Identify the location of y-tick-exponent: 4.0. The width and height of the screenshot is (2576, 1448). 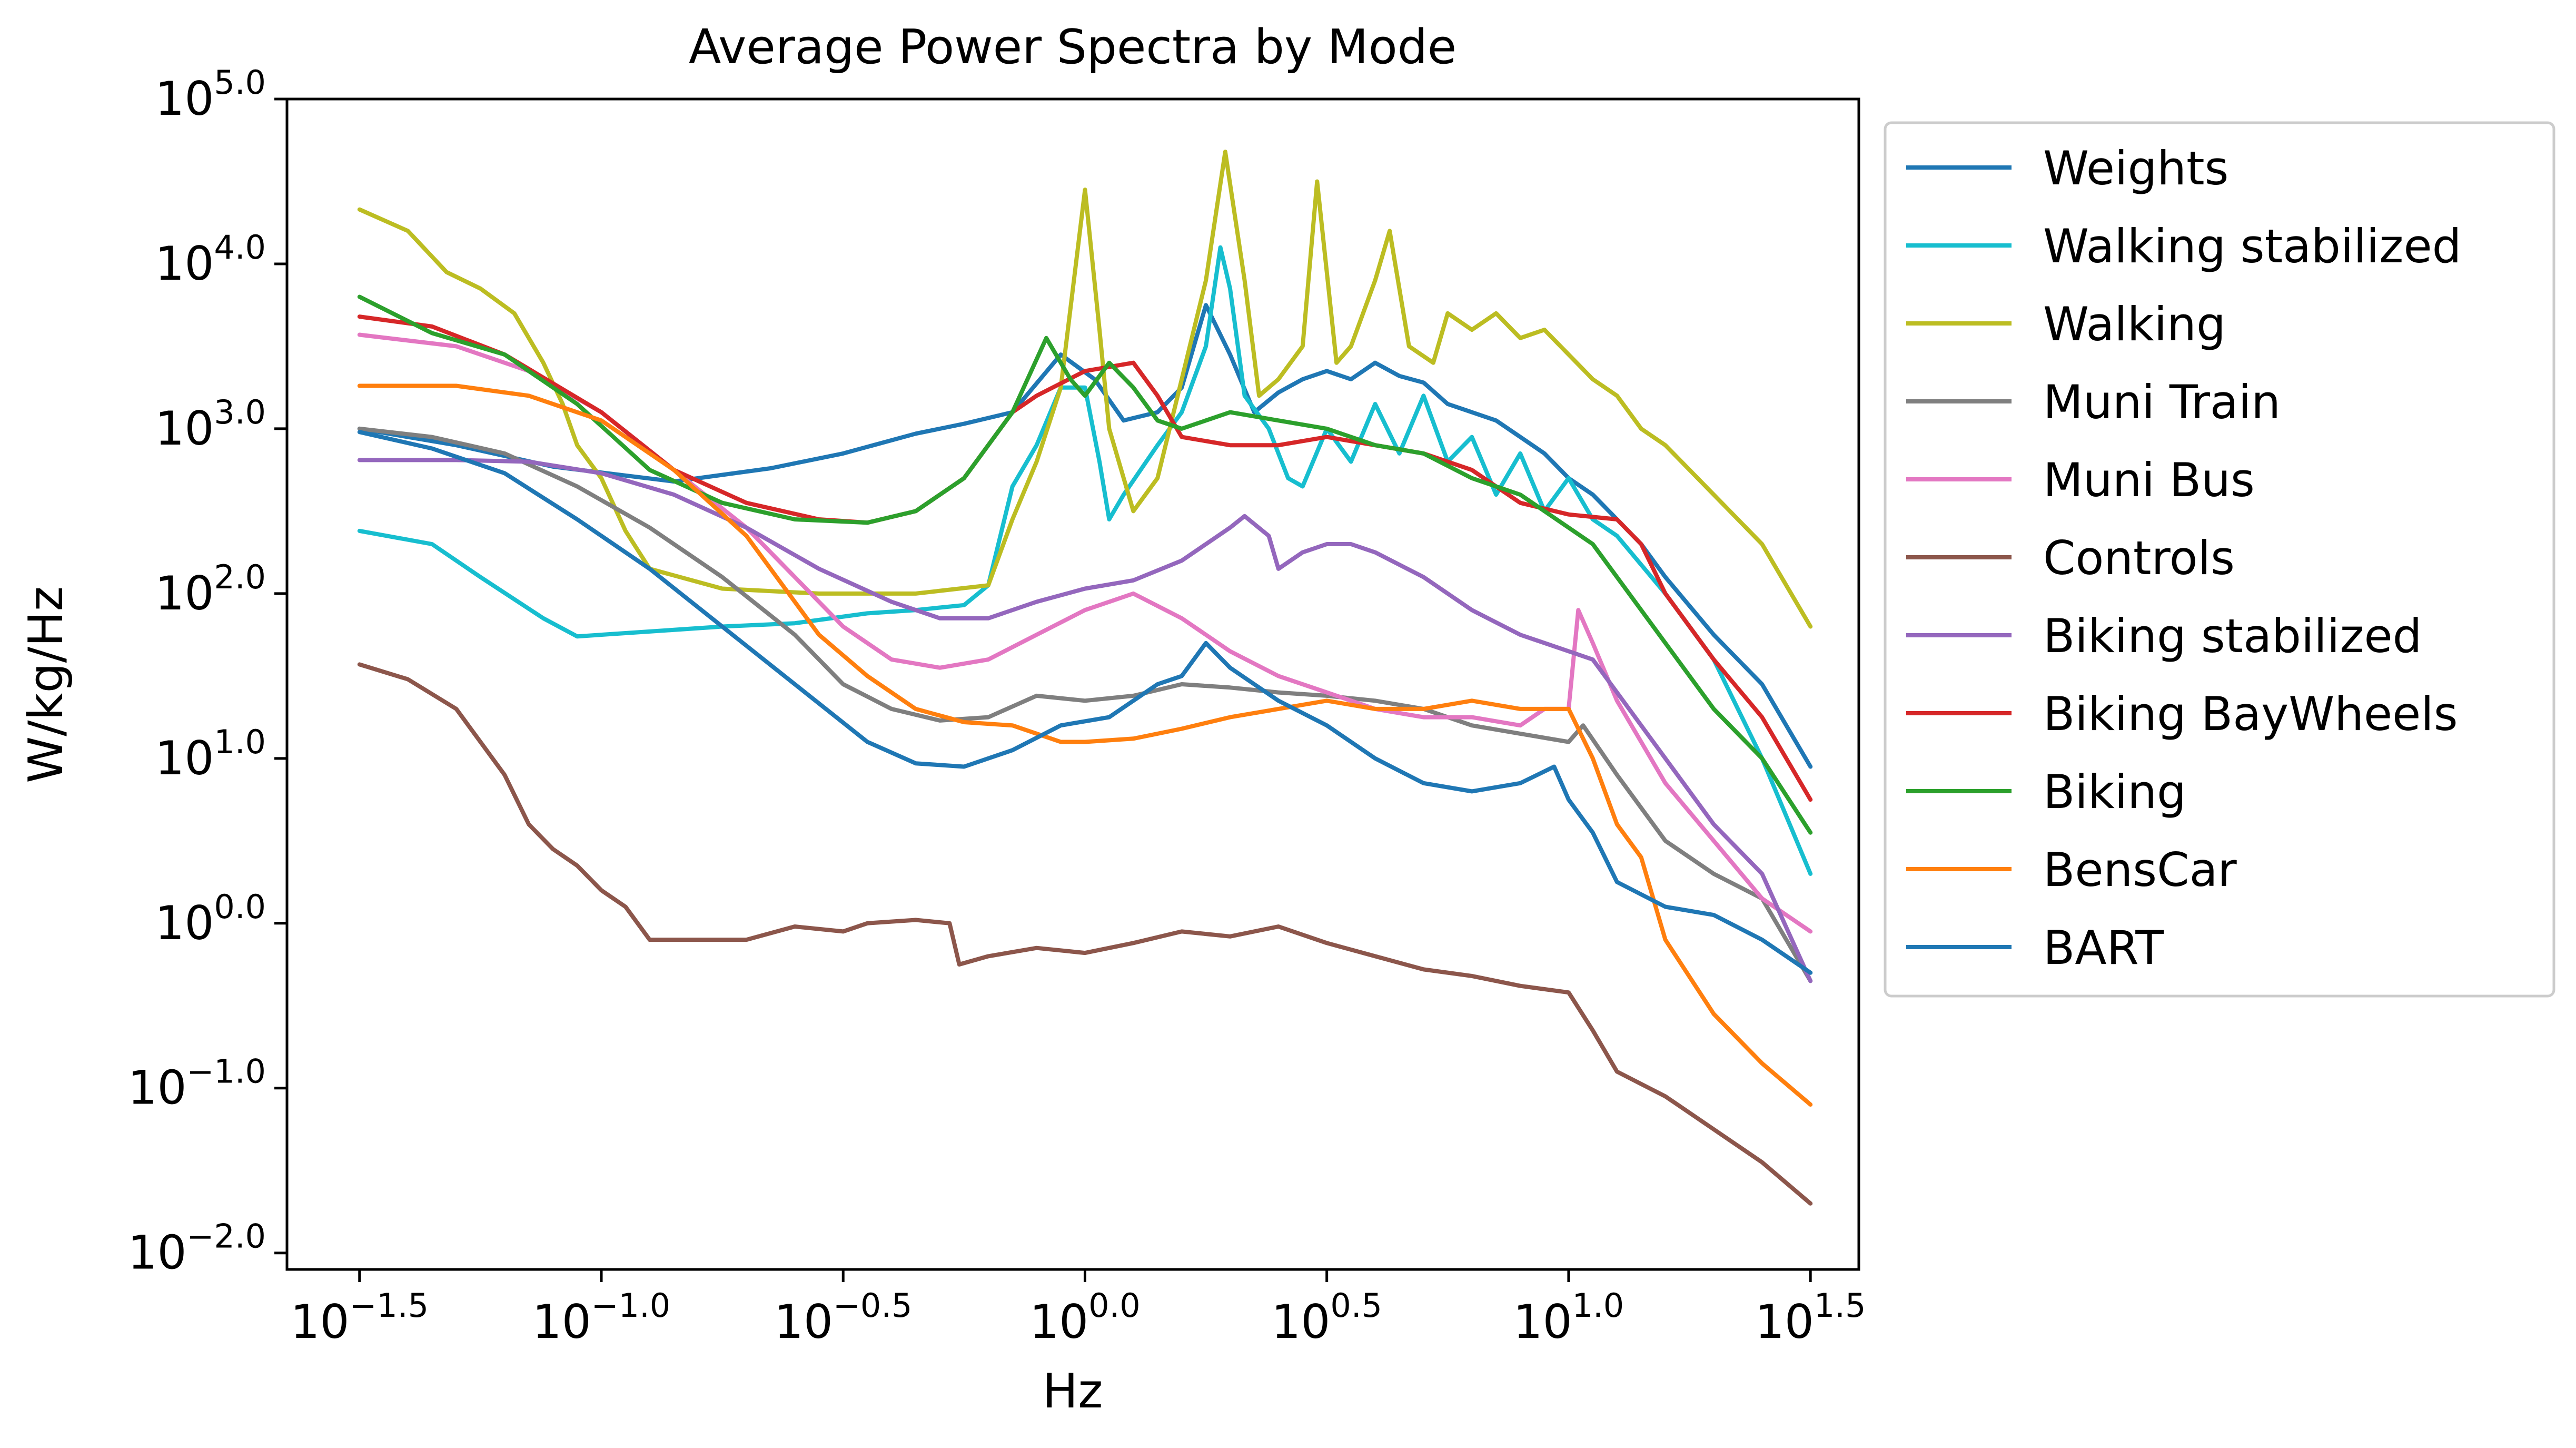
(240, 247).